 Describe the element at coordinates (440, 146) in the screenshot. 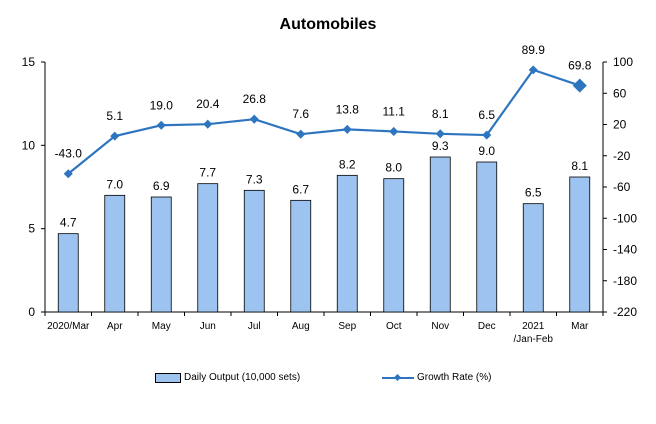

I see `bar-data-label: 9.3` at that location.